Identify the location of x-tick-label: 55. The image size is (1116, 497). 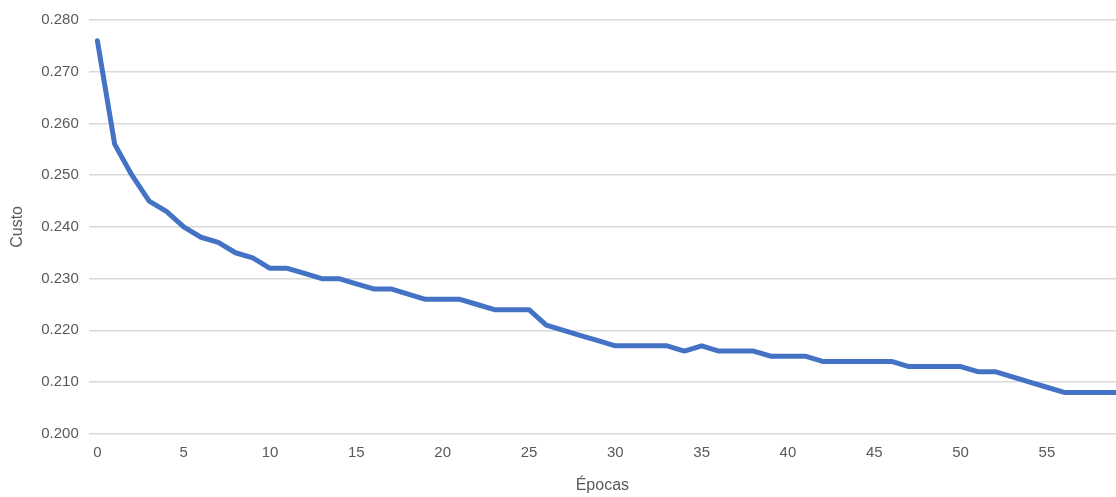
(1047, 451).